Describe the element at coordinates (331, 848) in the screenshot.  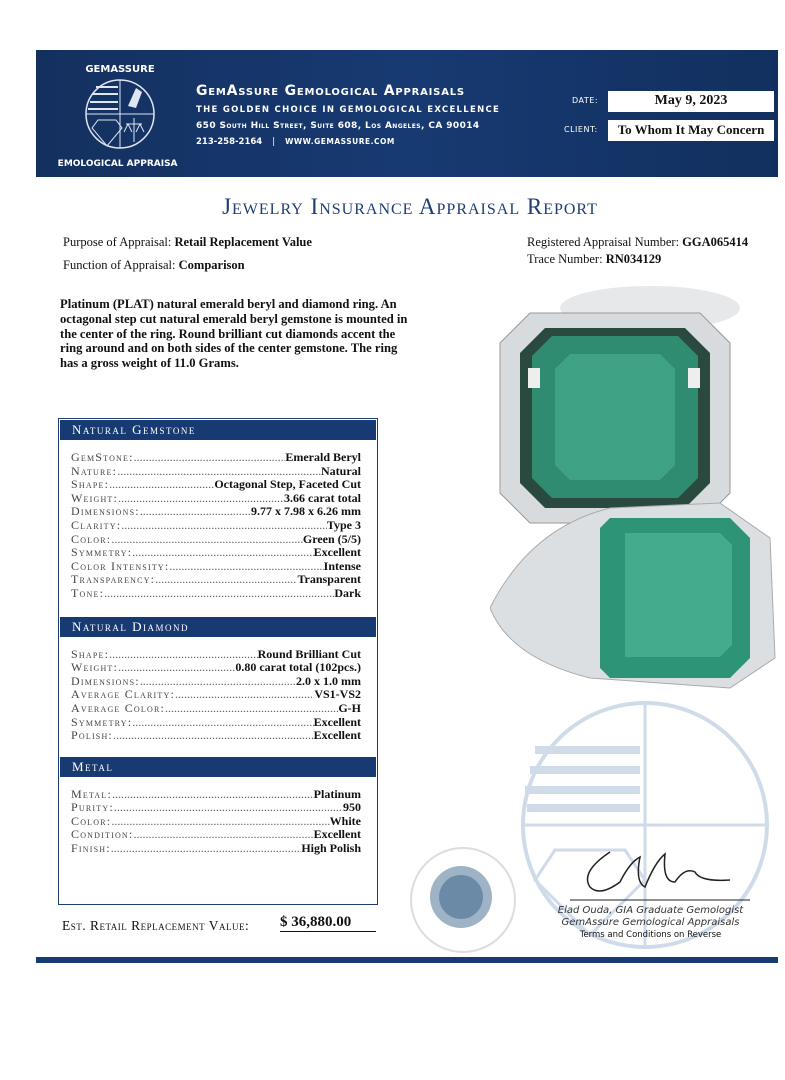
I see `spec-value: High Polish` at that location.